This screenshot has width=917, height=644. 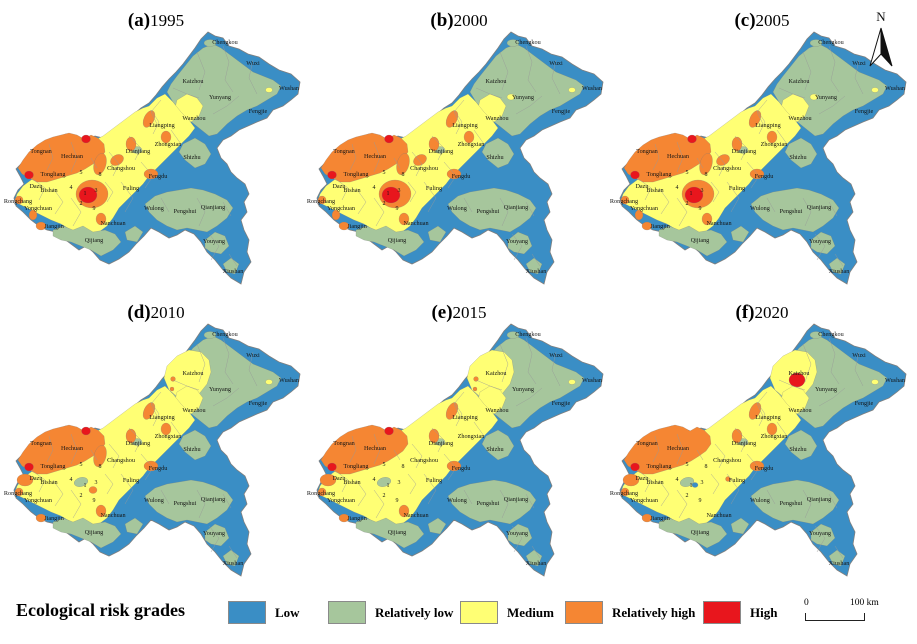 What do you see at coordinates (511, 97) in the screenshot?
I see `region-yunyang-dot` at bounding box center [511, 97].